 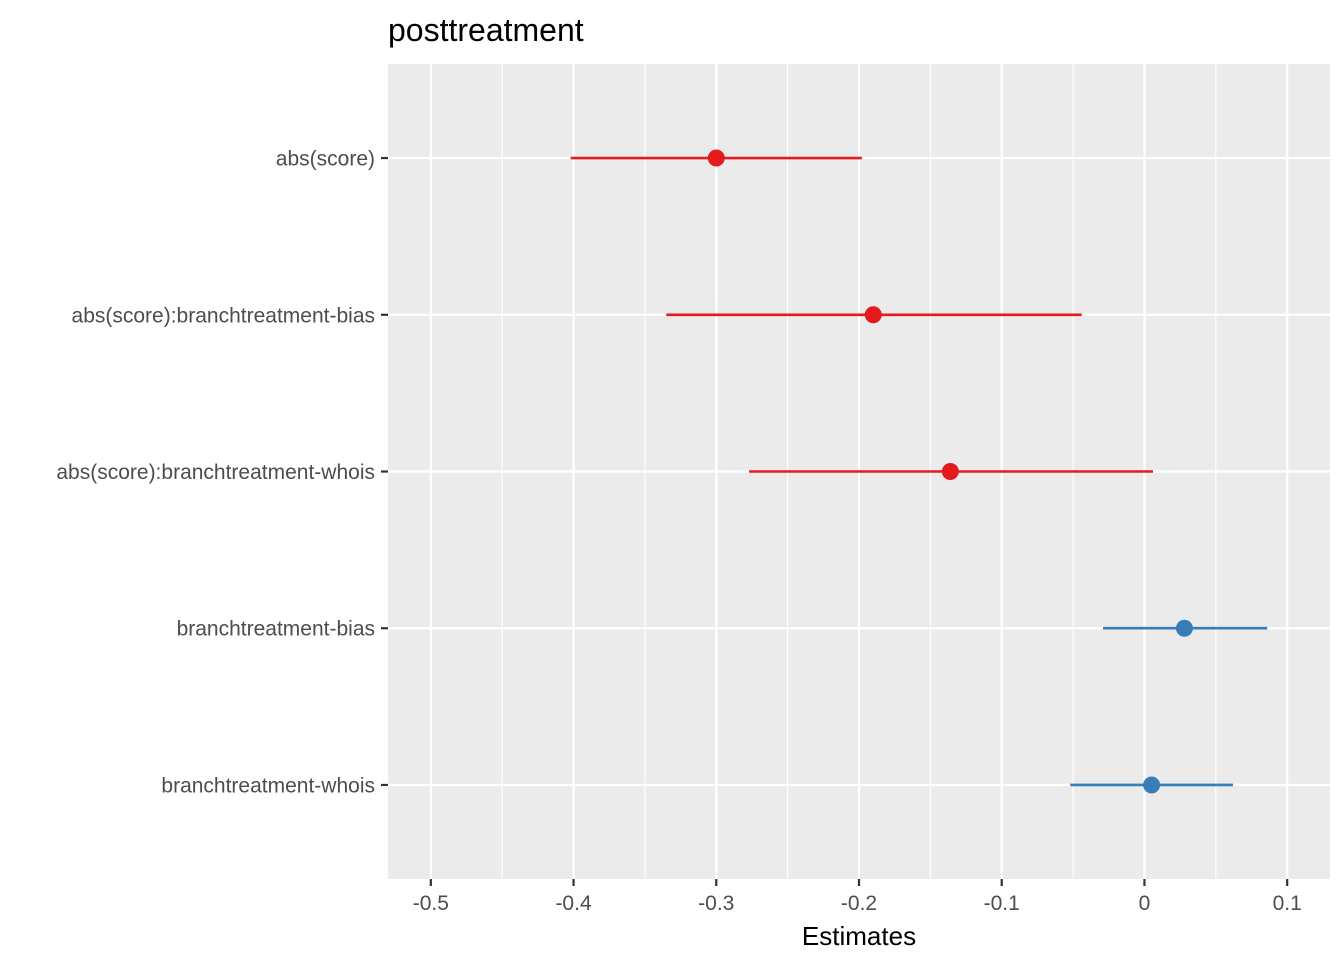 What do you see at coordinates (268, 785) in the screenshot?
I see `y-tick-label: branchtreatment-whois` at bounding box center [268, 785].